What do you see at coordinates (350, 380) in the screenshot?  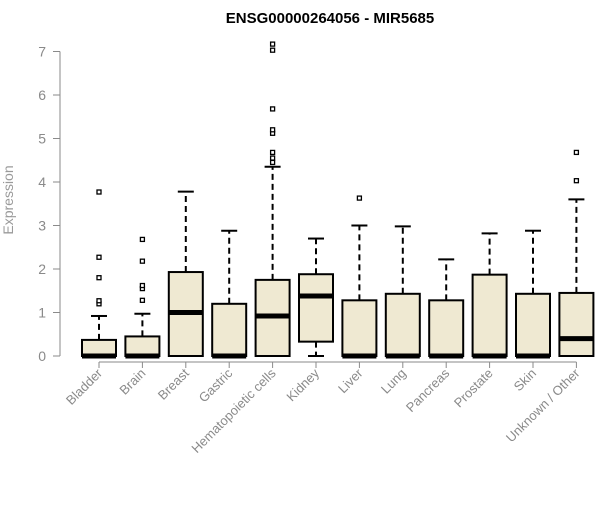 I see `x-tick-label: Liver` at bounding box center [350, 380].